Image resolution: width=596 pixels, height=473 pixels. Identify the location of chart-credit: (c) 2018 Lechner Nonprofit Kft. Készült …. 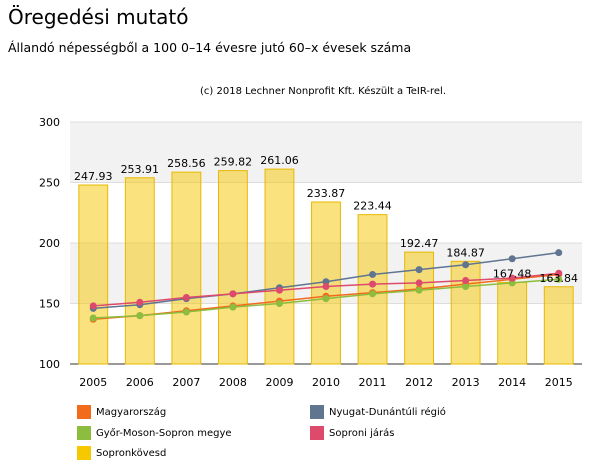
(323, 91).